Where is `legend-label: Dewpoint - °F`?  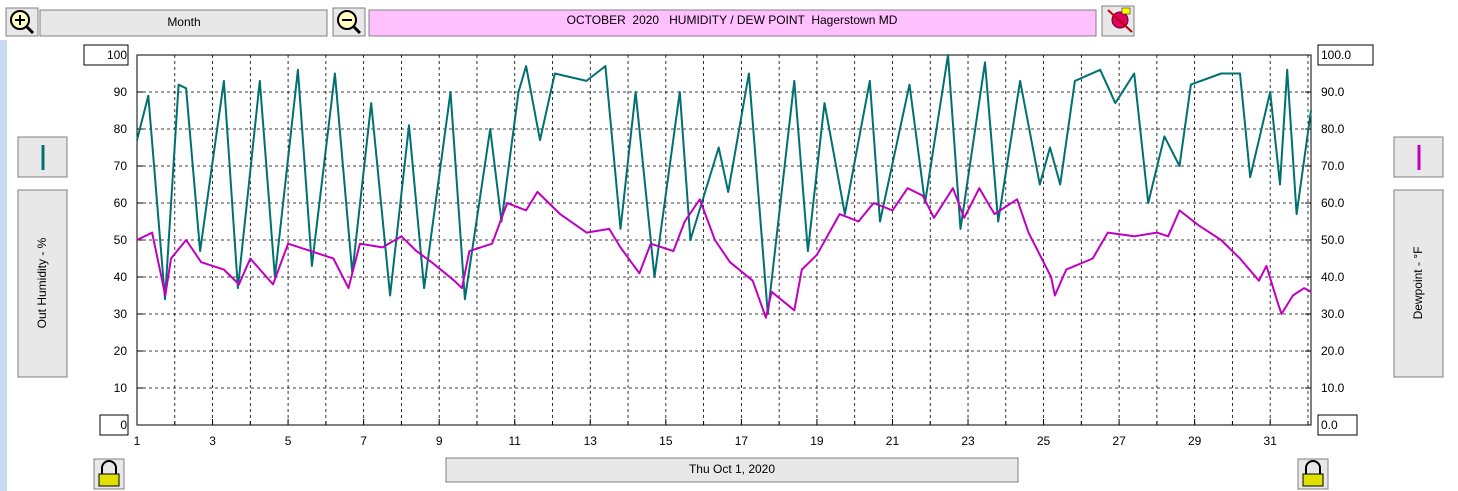 legend-label: Dewpoint - °F is located at coordinates (1418, 283).